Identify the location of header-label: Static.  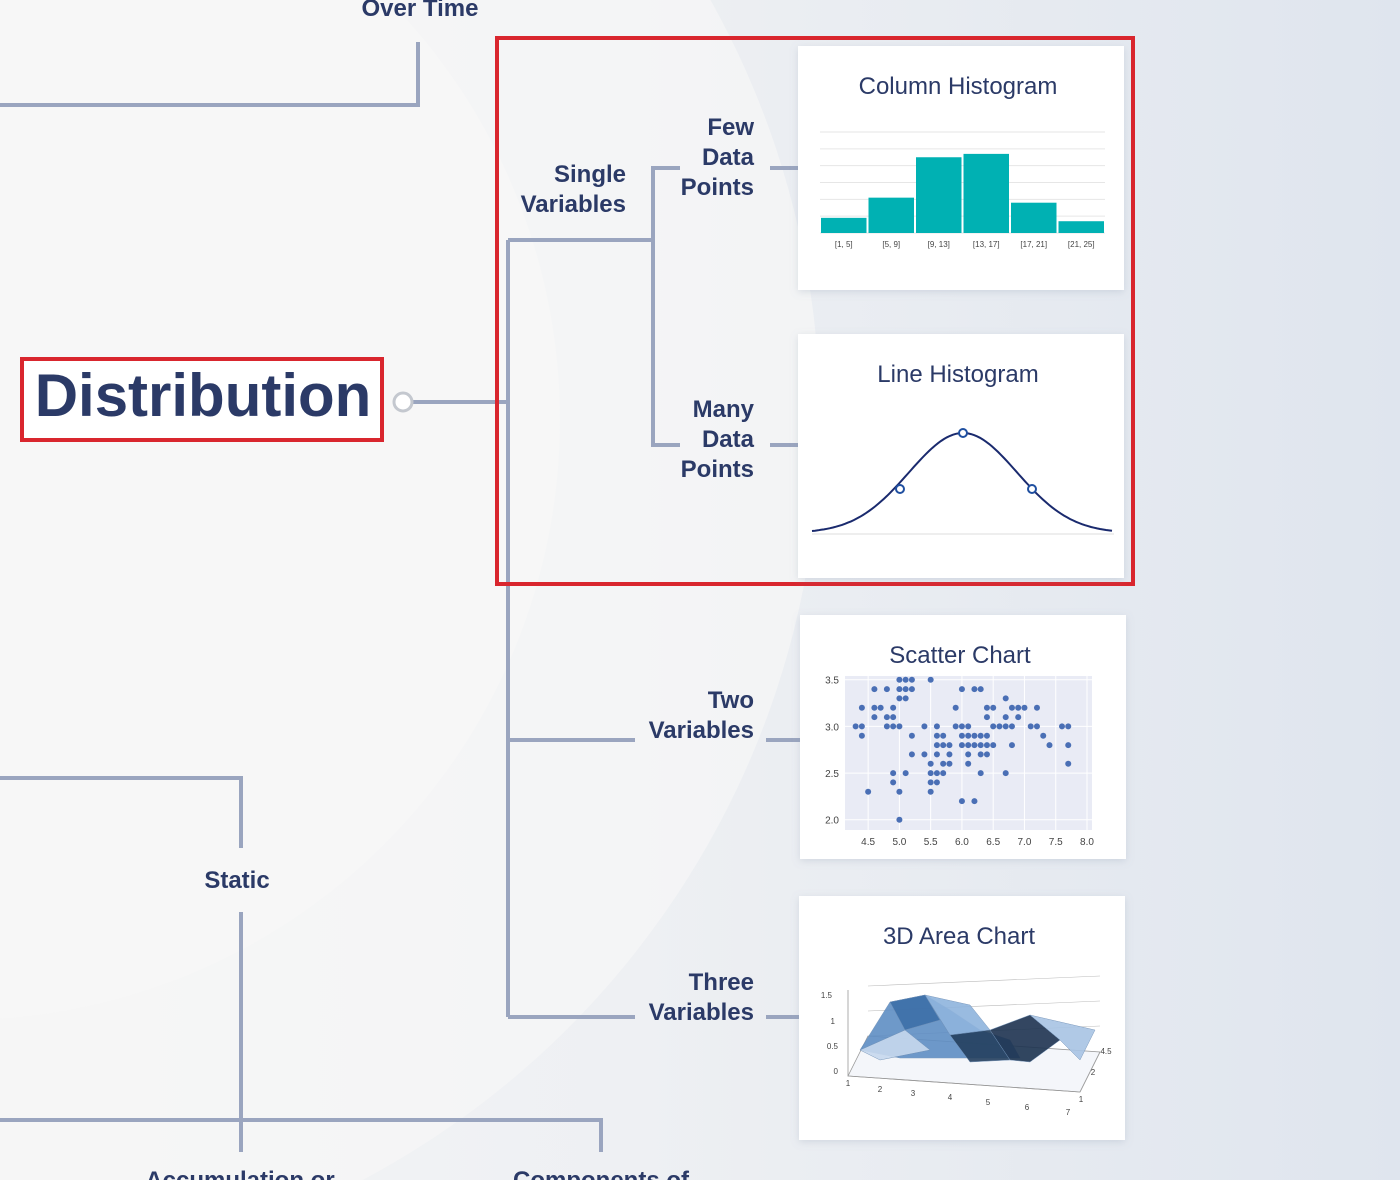
(236, 880).